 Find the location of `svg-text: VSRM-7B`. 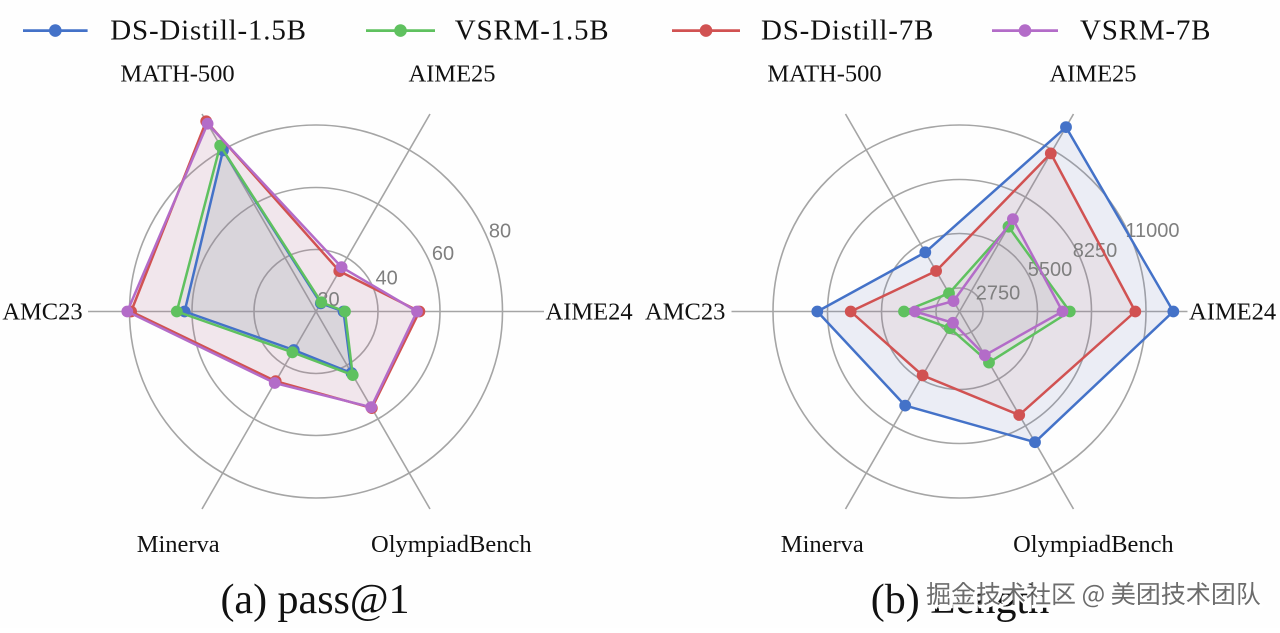

svg-text: VSRM-7B is located at coordinates (1145, 31).